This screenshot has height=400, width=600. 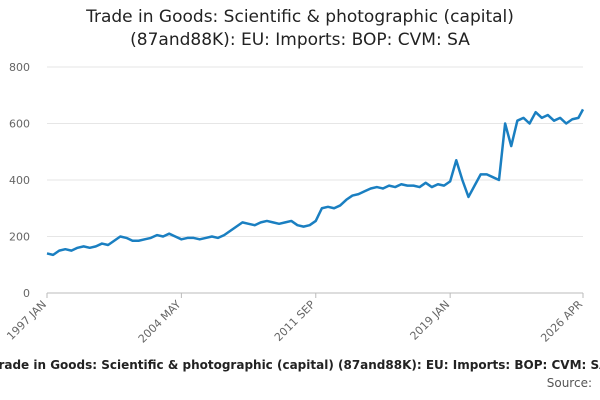 What do you see at coordinates (19, 67) in the screenshot?
I see `y-tick-label: 800` at bounding box center [19, 67].